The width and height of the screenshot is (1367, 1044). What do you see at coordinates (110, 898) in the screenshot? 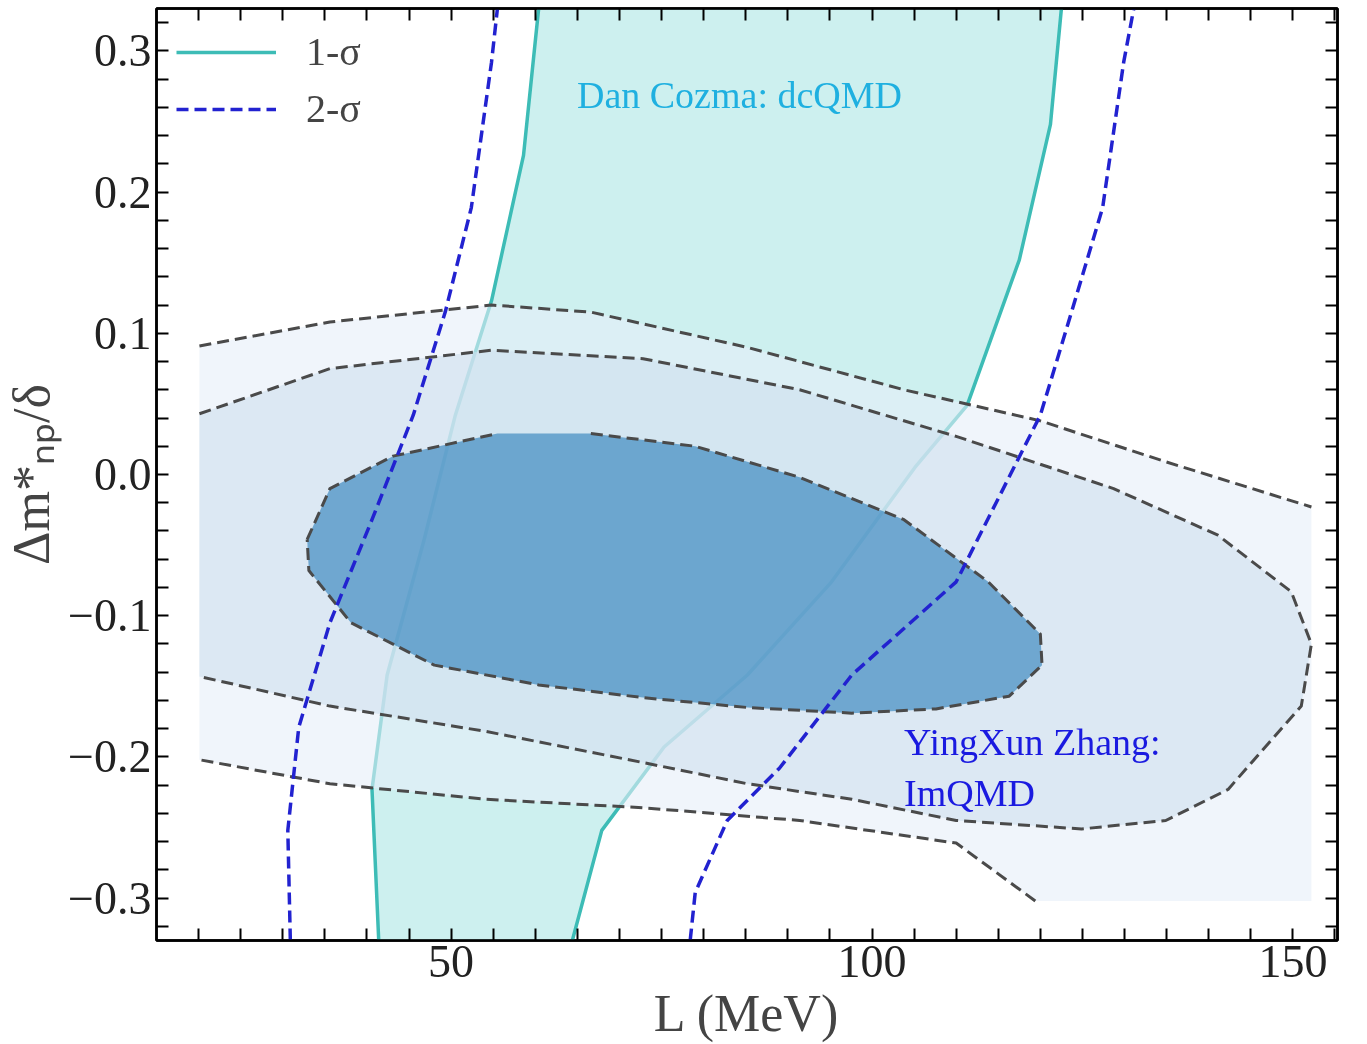
I see `y-tick-label: −0.3` at bounding box center [110, 898].